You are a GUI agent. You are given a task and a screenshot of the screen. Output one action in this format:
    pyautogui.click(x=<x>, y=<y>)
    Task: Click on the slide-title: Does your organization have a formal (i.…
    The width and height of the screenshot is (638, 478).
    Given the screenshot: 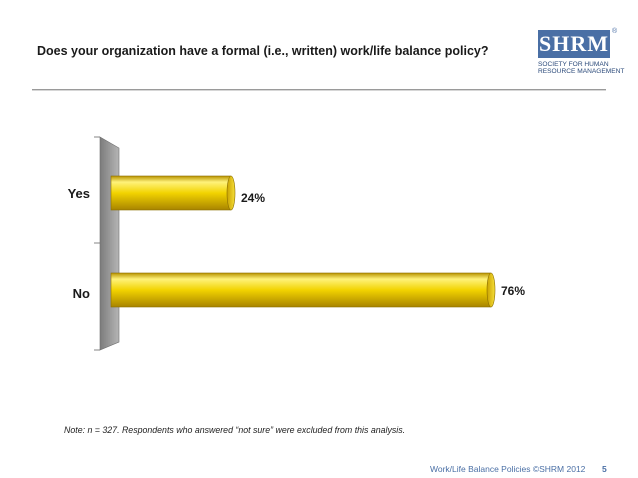 What is the action you would take?
    pyautogui.click(x=263, y=51)
    